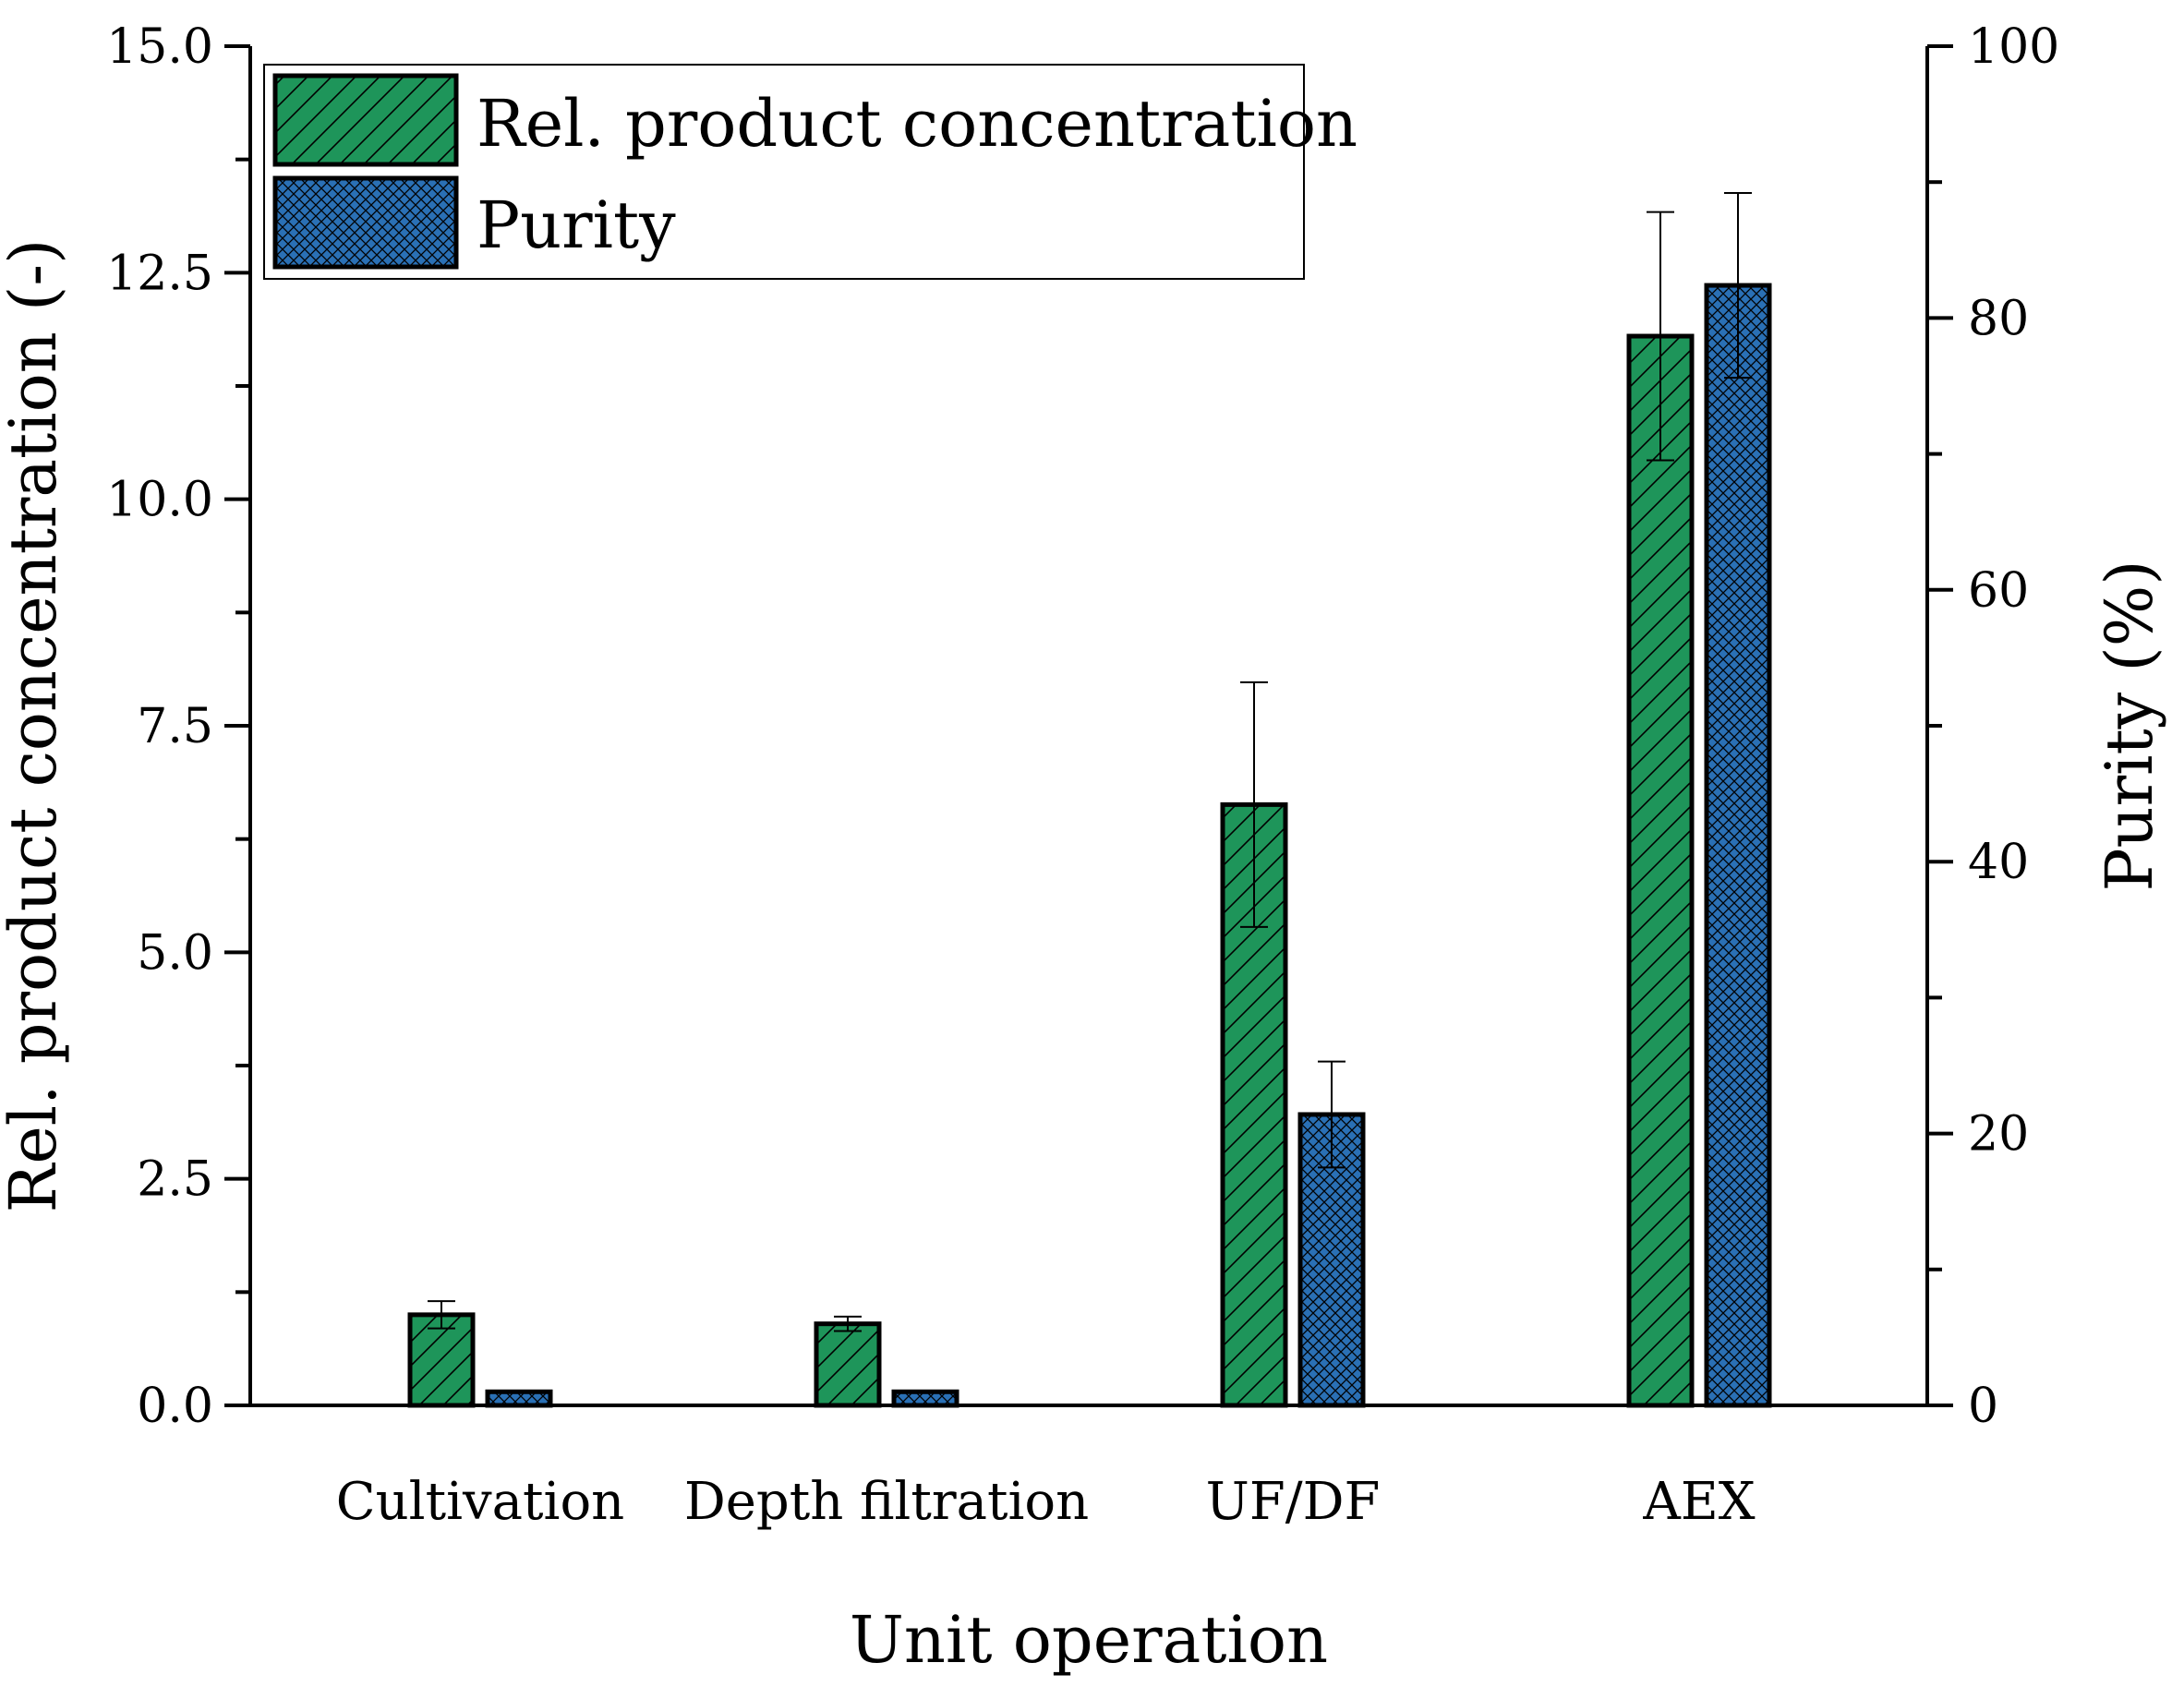 This screenshot has width=2184, height=1699. What do you see at coordinates (159, 273) in the screenshot?
I see `left-tick-label: 12.5` at bounding box center [159, 273].